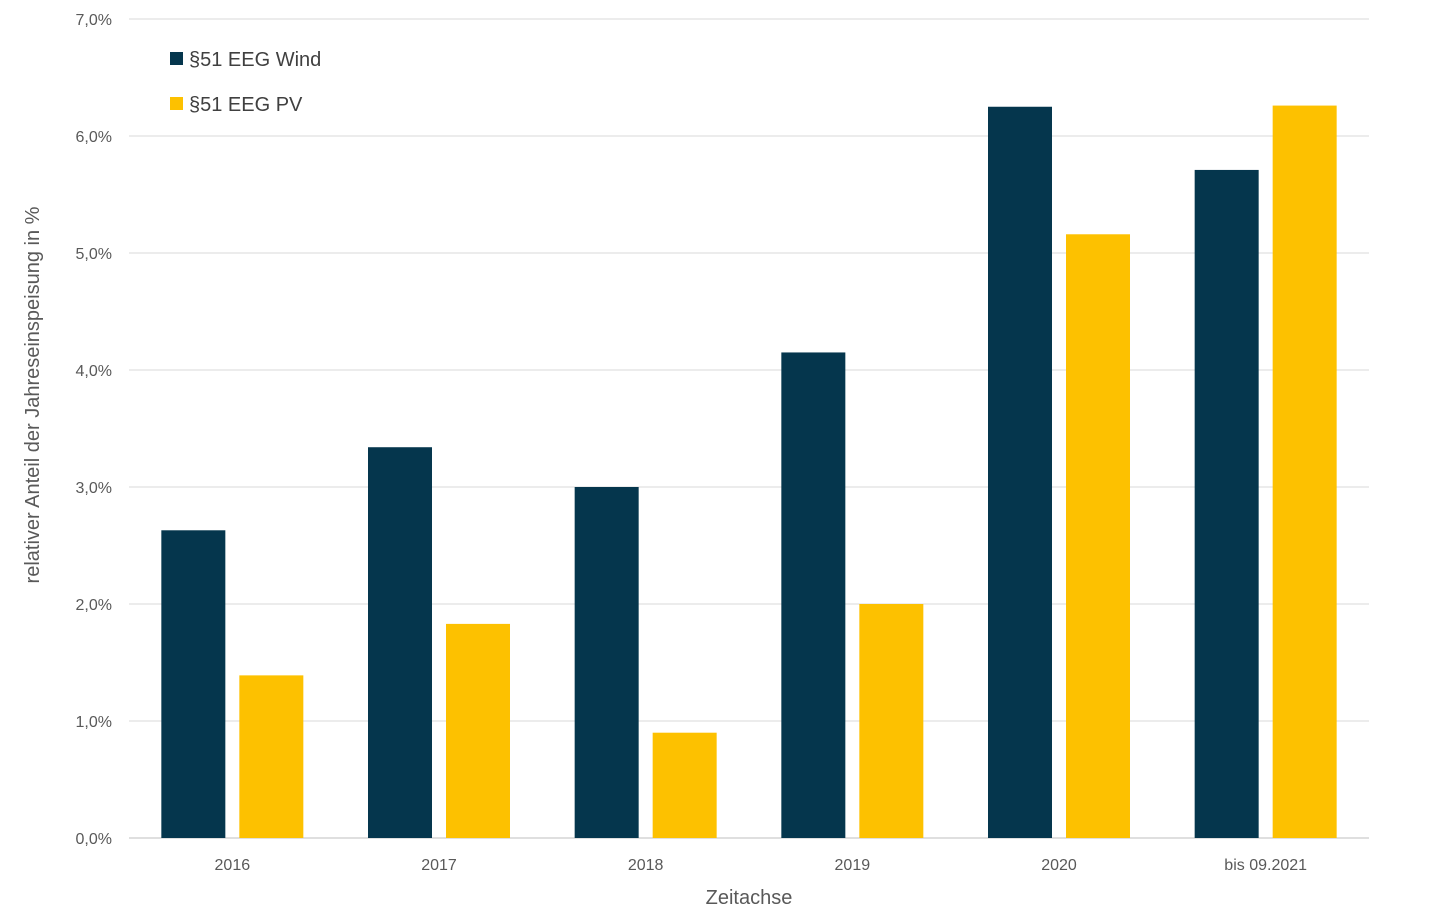 Image resolution: width=1440 pixels, height=920 pixels. What do you see at coordinates (439, 865) in the screenshot?
I see `x-tick-label: 2017` at bounding box center [439, 865].